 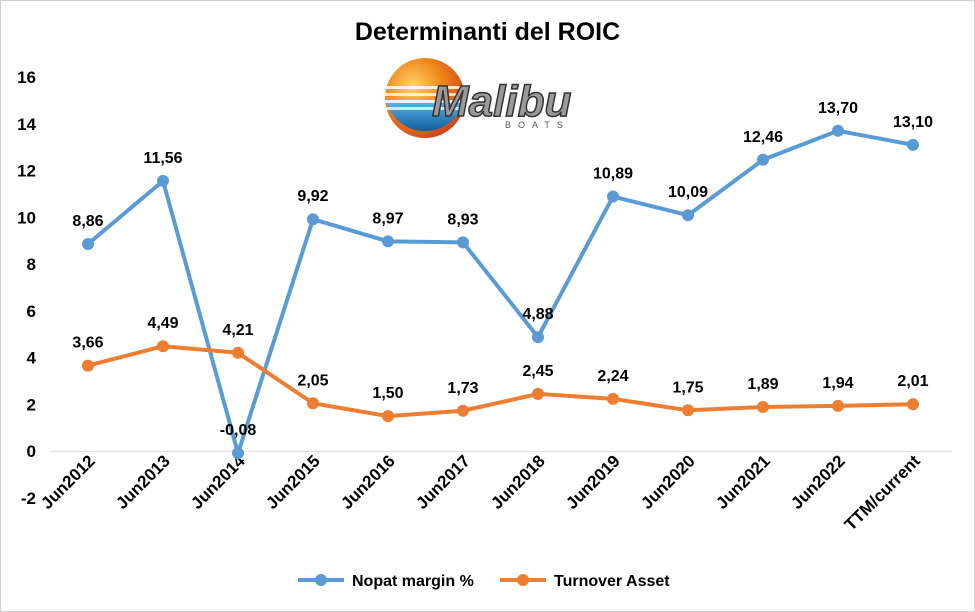 I want to click on x-tick-label: Jun2020, so click(x=668, y=482).